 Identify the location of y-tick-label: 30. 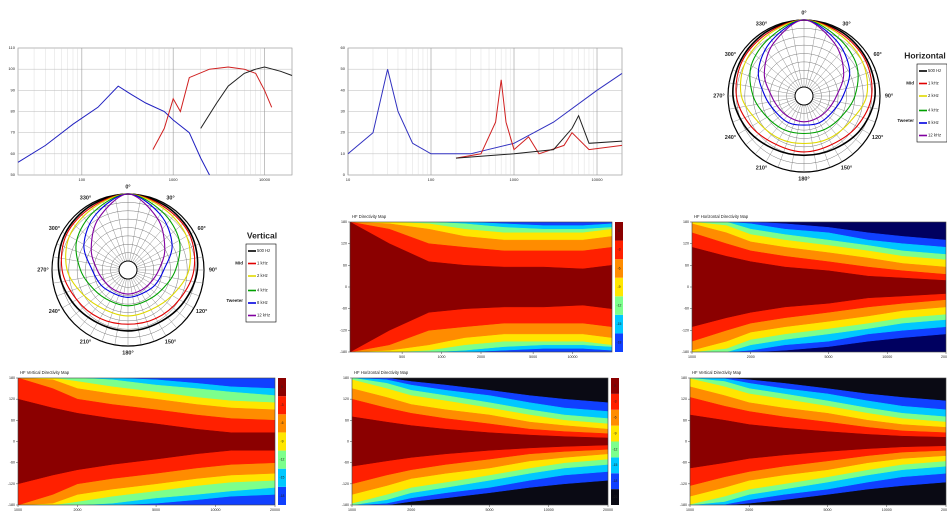
(343, 111).